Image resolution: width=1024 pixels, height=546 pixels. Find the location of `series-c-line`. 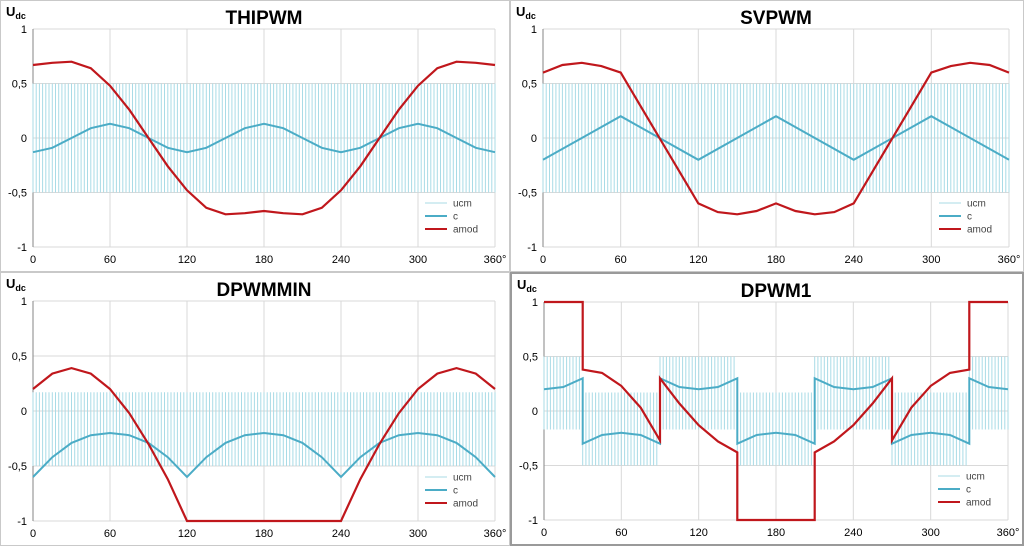

series-c-line is located at coordinates (264, 138).